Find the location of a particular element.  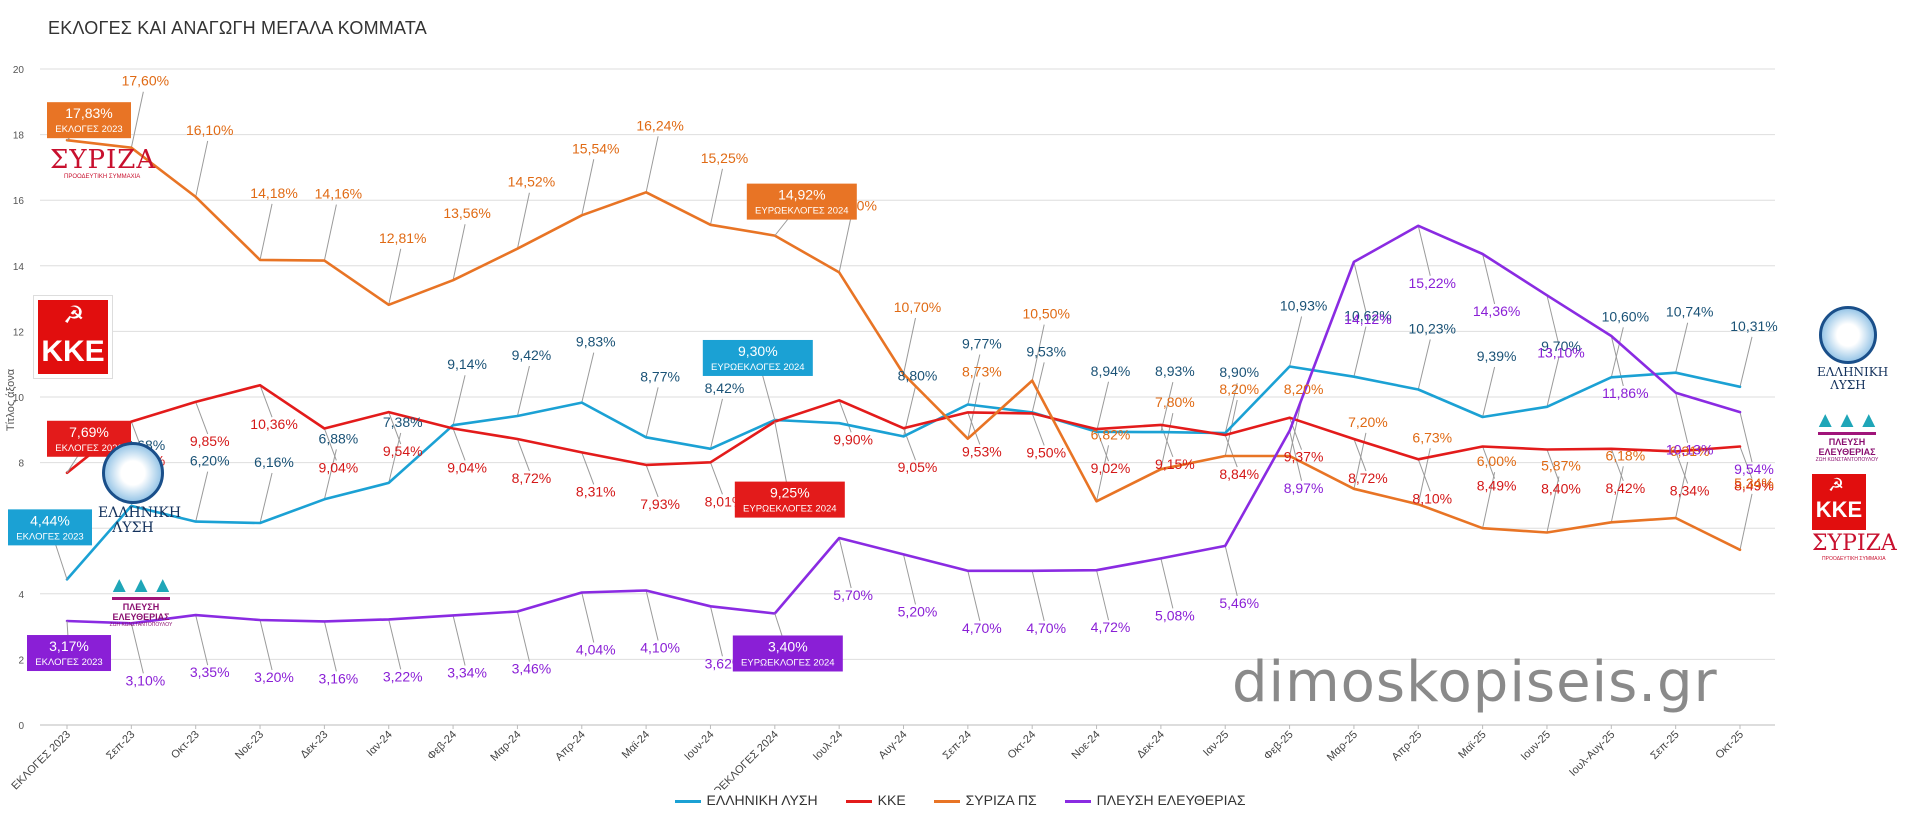

x-tick-label: Απρ-24 is located at coordinates (570, 746).